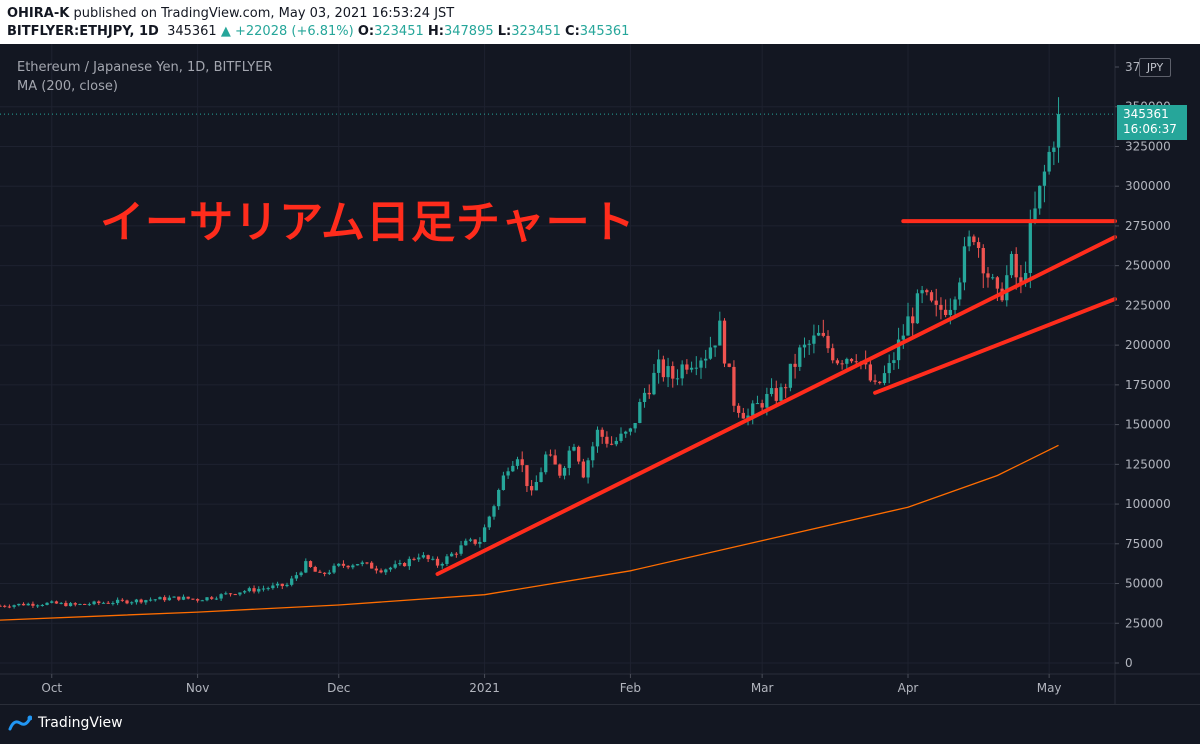  I want to click on last-price-tag-value: 345361, so click(1146, 114).